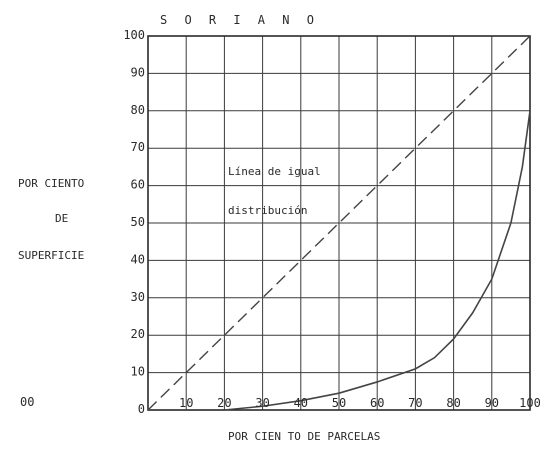 The width and height of the screenshot is (552, 459). I want to click on stray-label: 00, so click(27, 402).